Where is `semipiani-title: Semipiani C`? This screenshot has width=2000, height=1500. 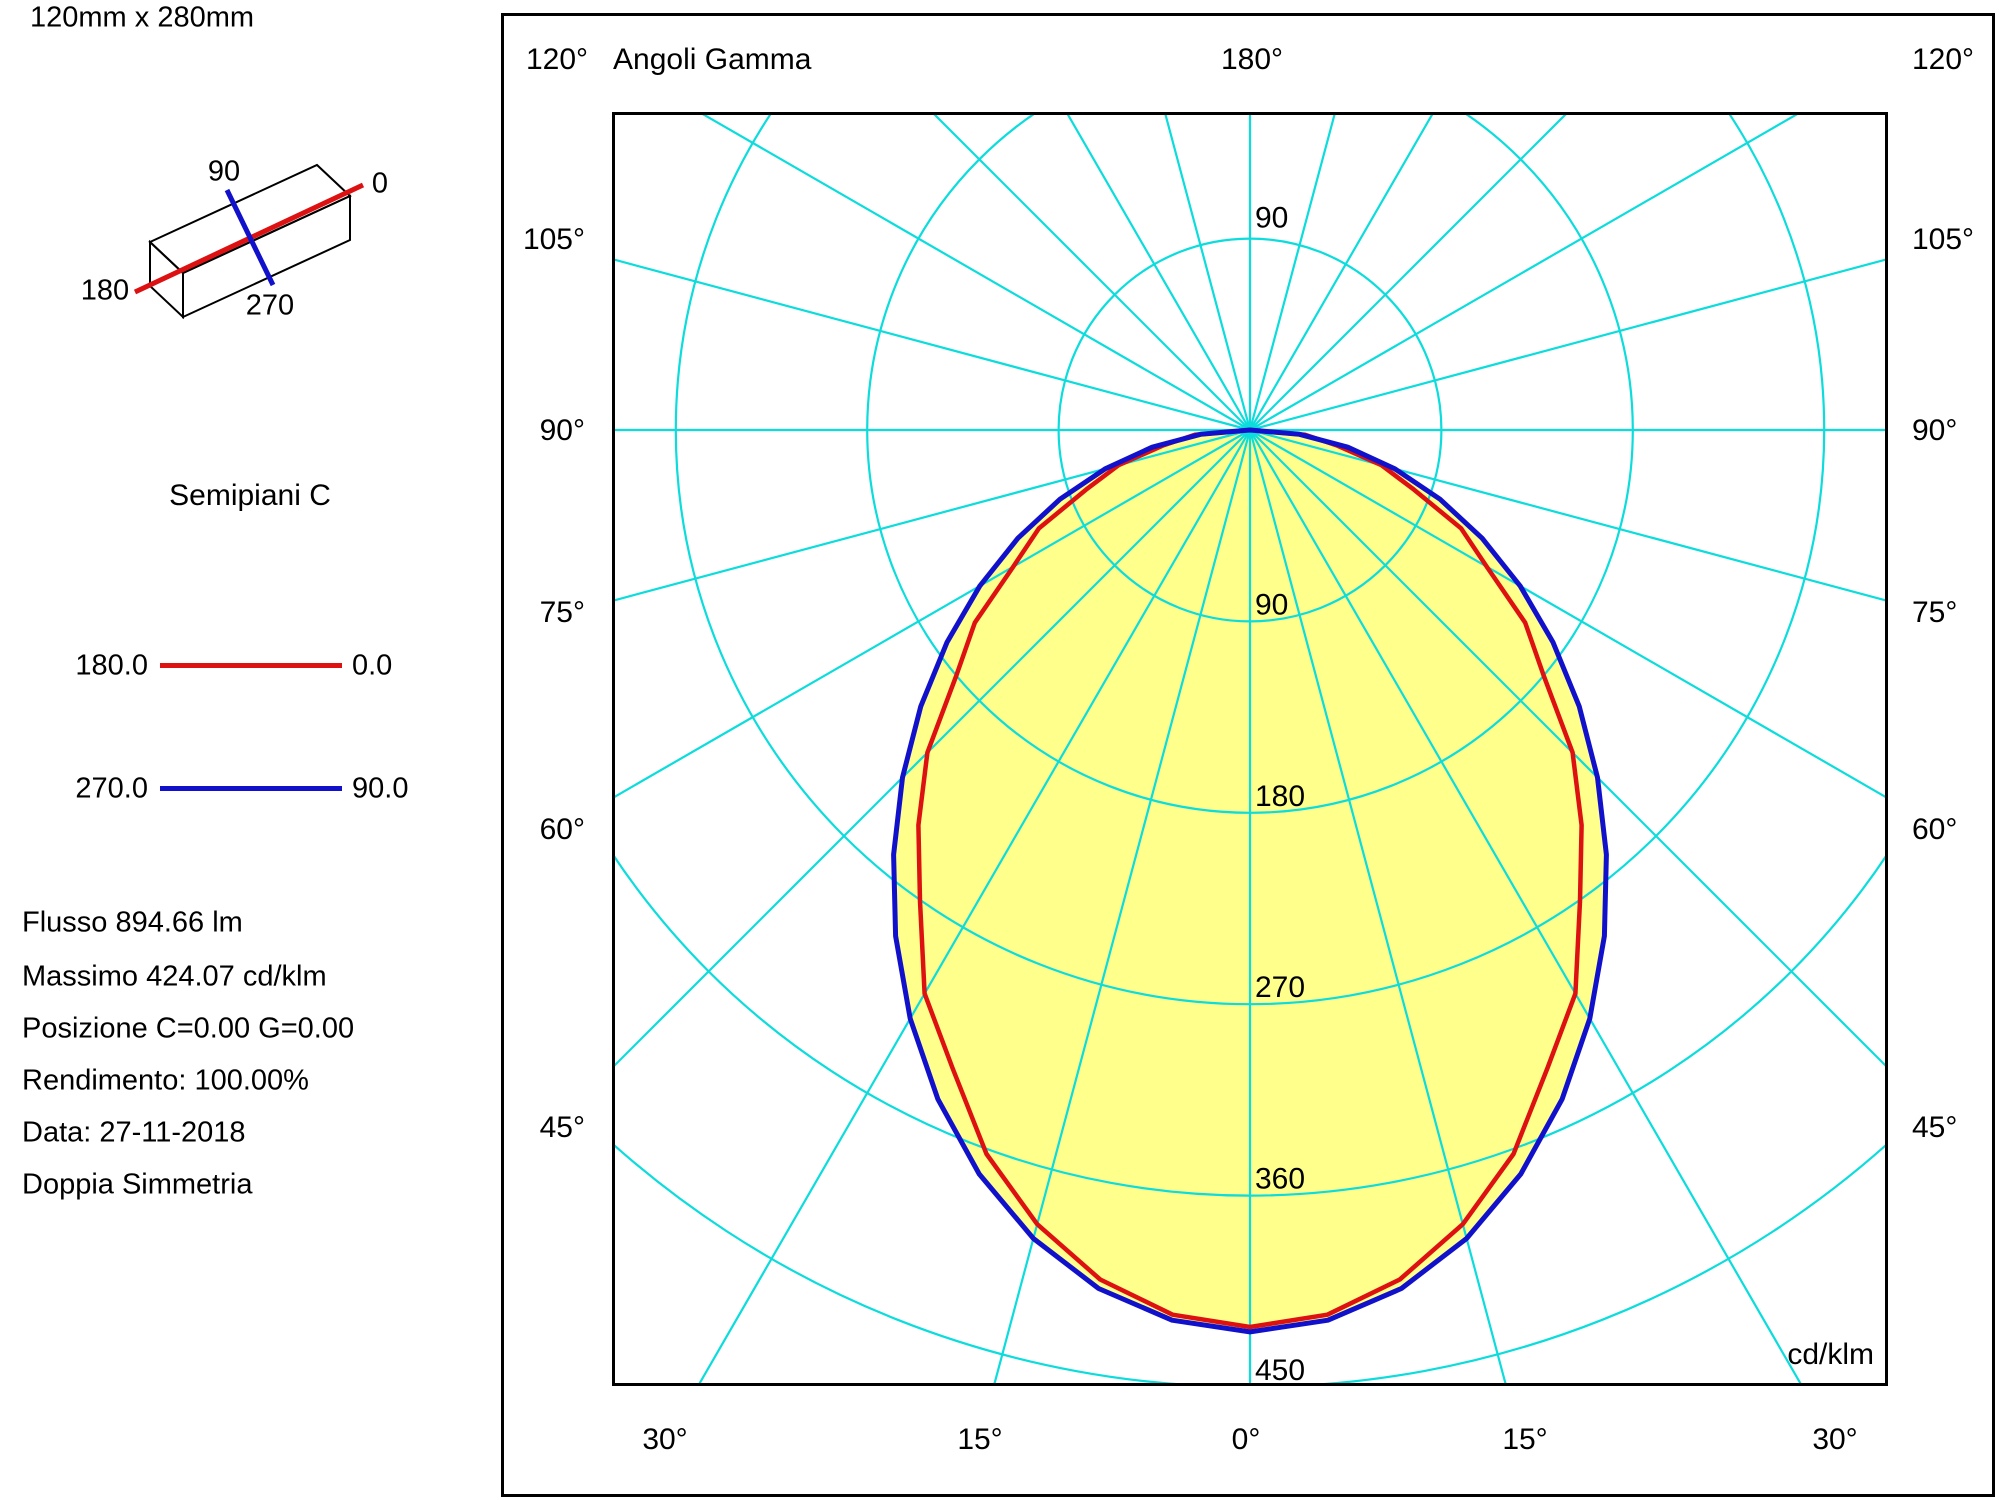 semipiani-title: Semipiani C is located at coordinates (250, 495).